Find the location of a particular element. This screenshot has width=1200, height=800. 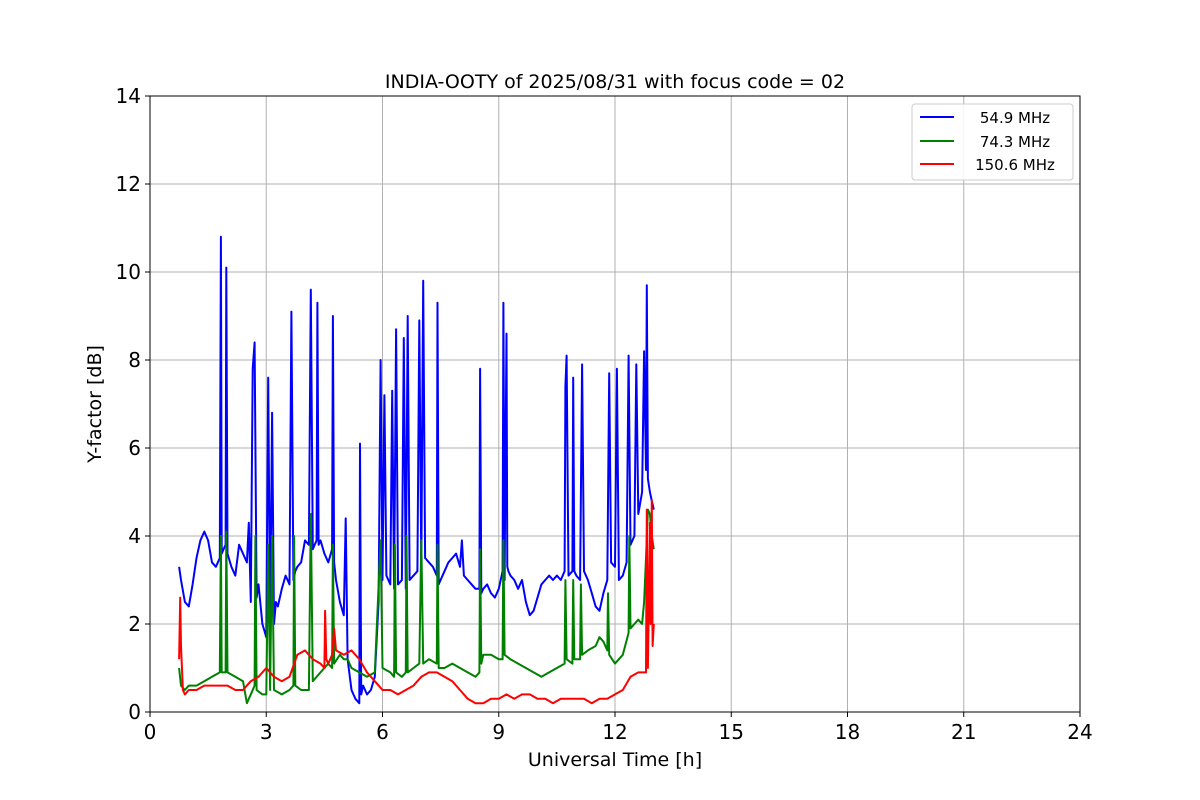

y-tick-label: 4 is located at coordinates (134, 536).